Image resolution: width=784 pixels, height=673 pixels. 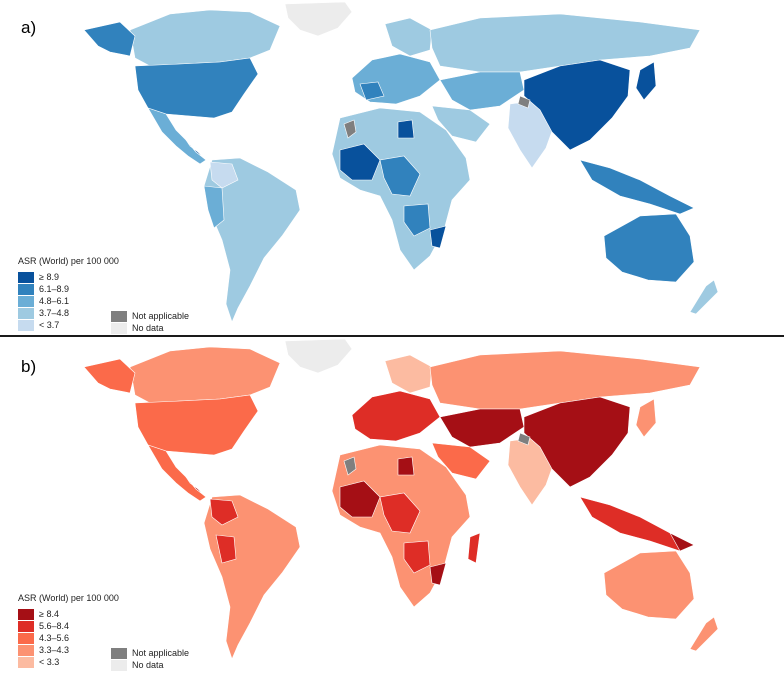 I want to click on legend-item: 3.7–4.8, so click(x=68, y=313).